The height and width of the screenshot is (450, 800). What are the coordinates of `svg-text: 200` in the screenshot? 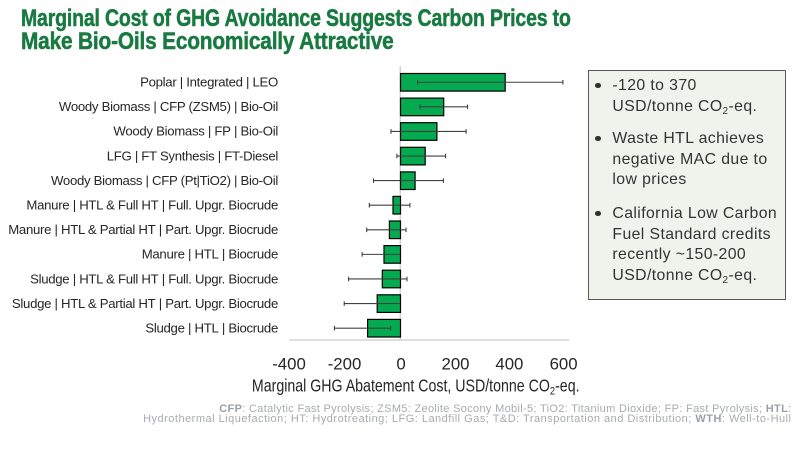 It's located at (456, 364).